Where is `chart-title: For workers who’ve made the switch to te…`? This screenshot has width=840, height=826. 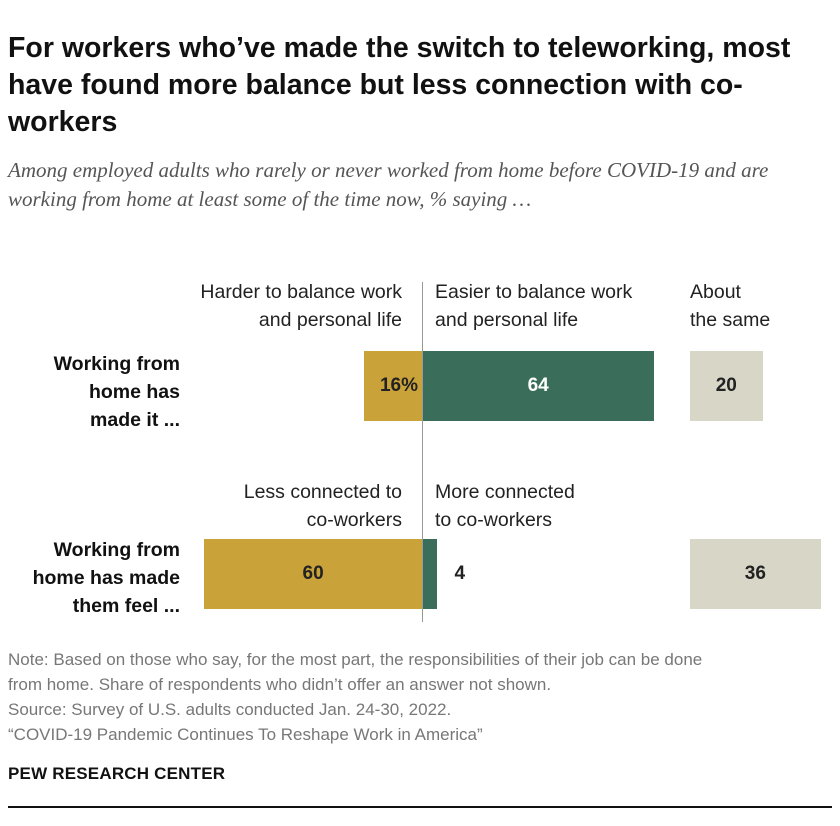 chart-title: For workers who’ve made the switch to te… is located at coordinates (399, 85).